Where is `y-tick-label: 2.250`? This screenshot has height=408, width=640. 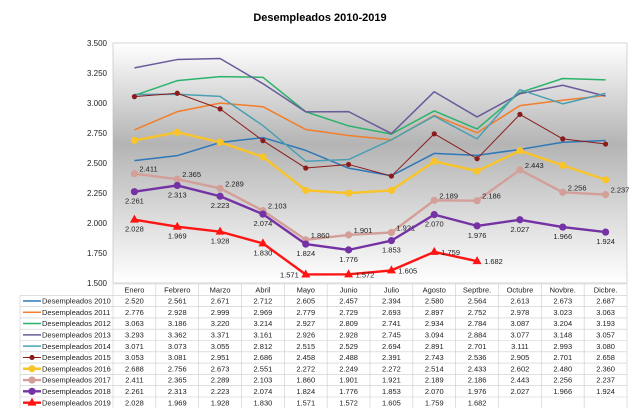 y-tick-label: 2.250 is located at coordinates (97, 193).